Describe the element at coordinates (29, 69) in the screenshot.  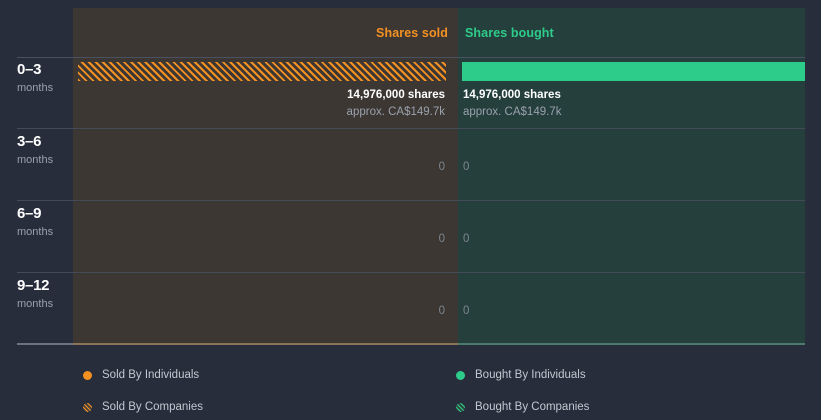
I see `row-period-0-3: 0–3` at that location.